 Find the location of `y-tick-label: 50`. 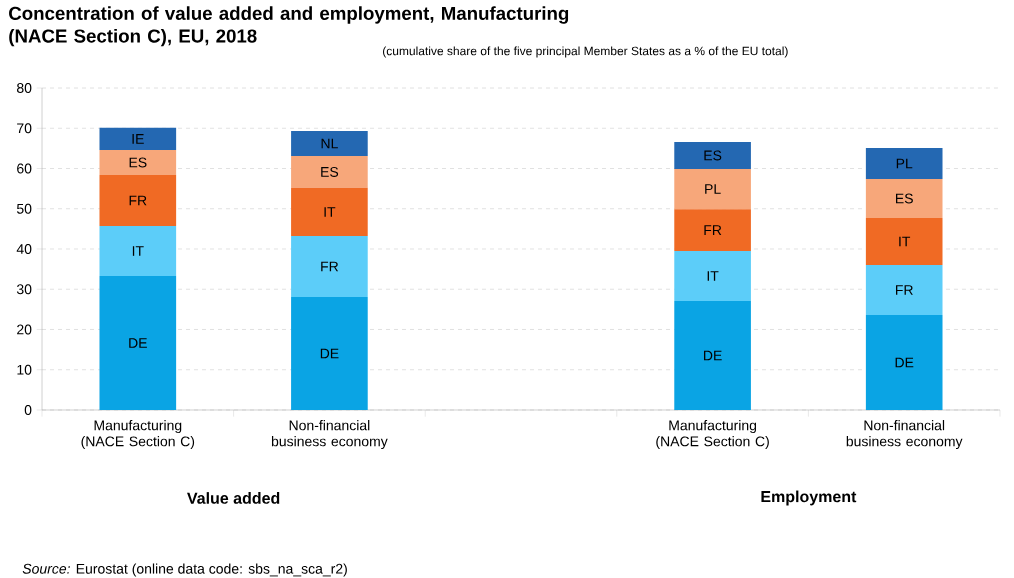

y-tick-label: 50 is located at coordinates (24, 208).